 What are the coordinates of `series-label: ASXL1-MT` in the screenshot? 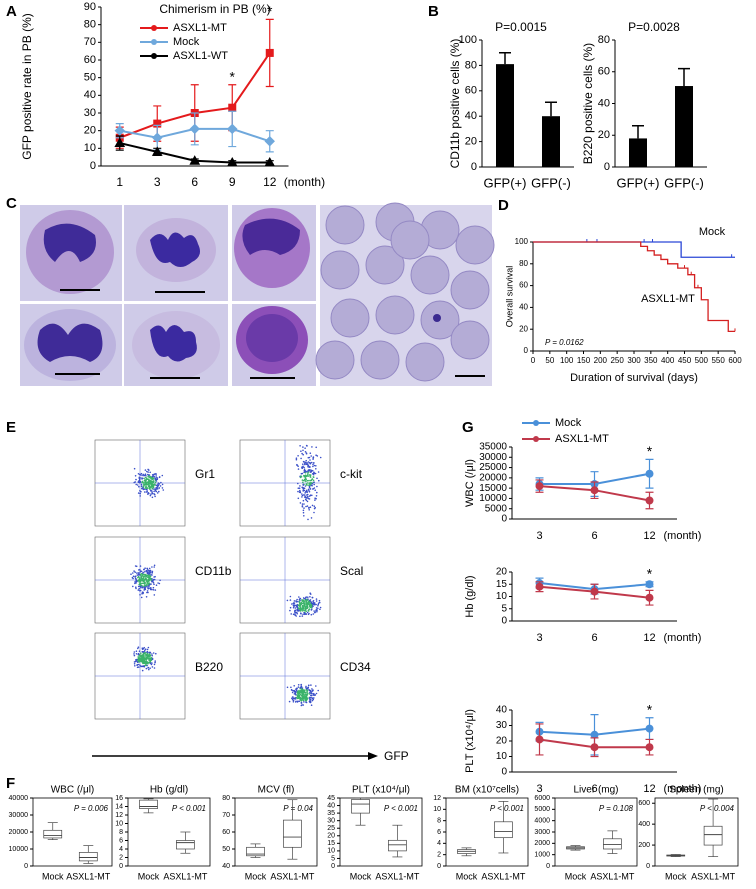 It's located at (668, 299).